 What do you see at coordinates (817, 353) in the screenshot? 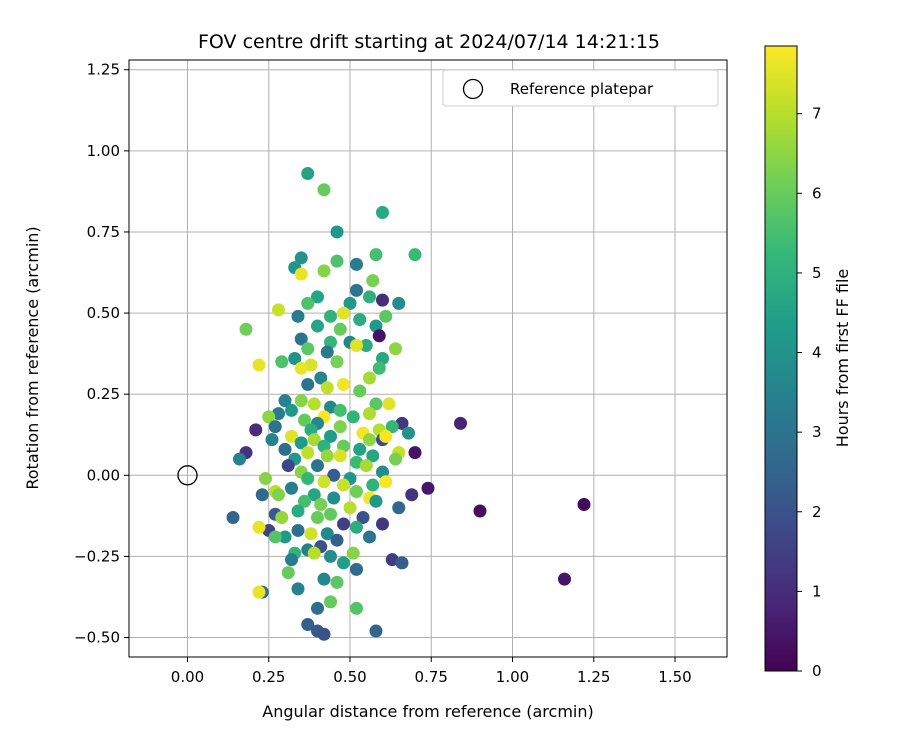
I see `colorbar-tick-label: 4` at bounding box center [817, 353].